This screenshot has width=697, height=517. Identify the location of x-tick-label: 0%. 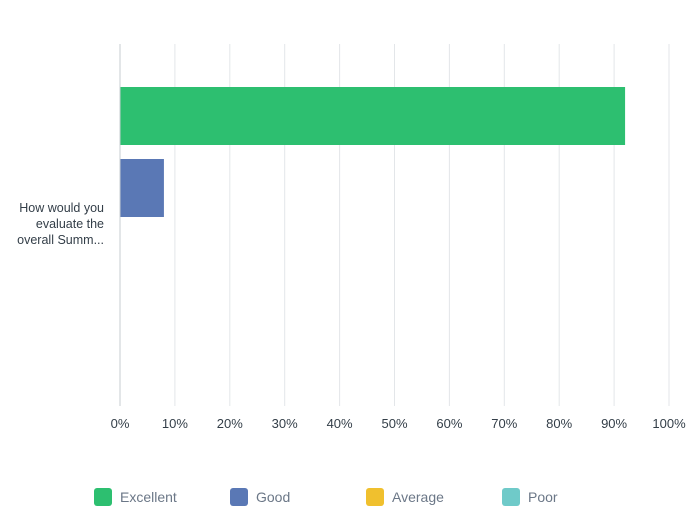
(120, 423).